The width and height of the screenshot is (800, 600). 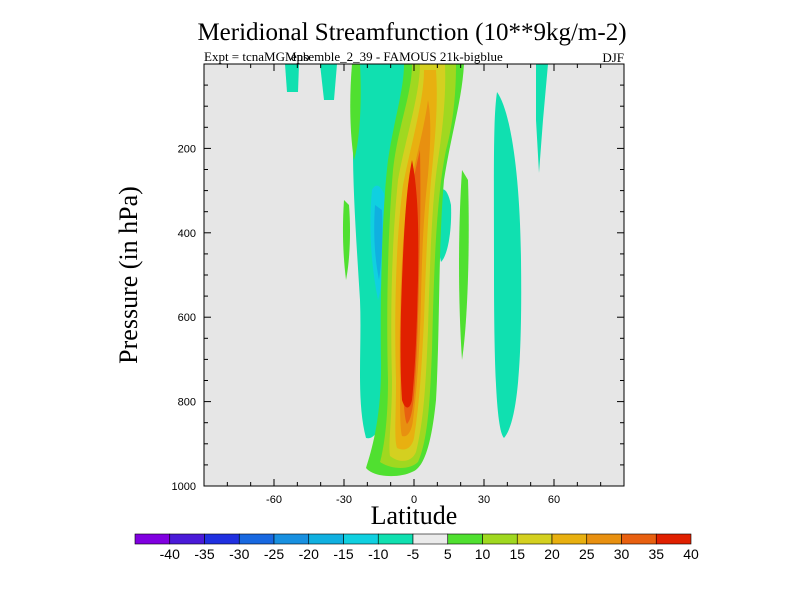 I want to click on y-tick-label: 600, so click(x=187, y=318).